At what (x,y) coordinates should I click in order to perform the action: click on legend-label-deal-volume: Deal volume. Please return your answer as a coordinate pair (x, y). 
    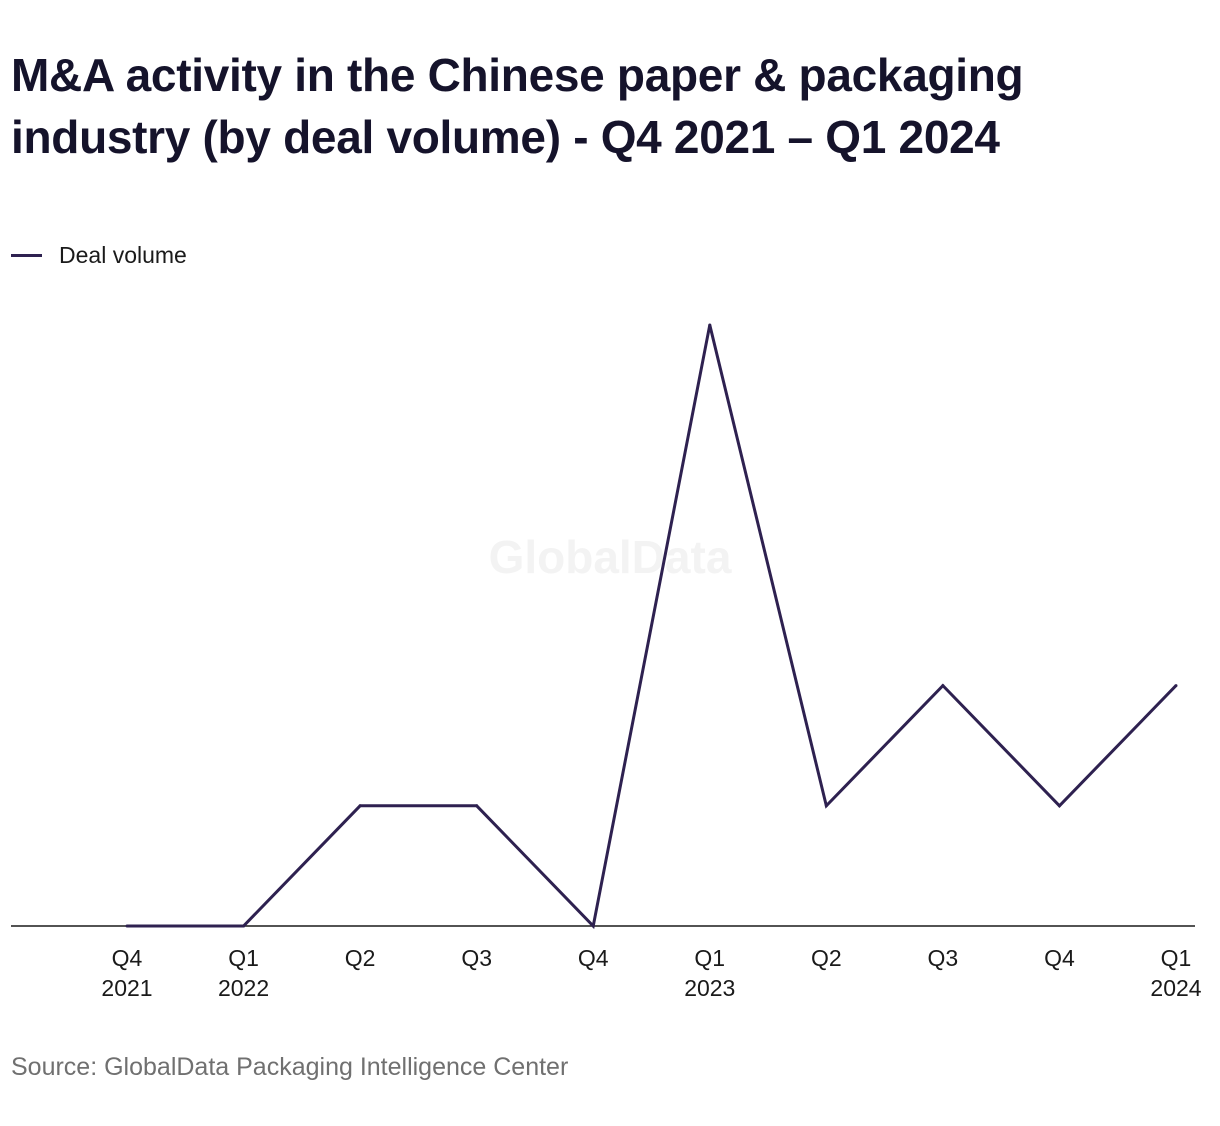
    Looking at the image, I should click on (123, 255).